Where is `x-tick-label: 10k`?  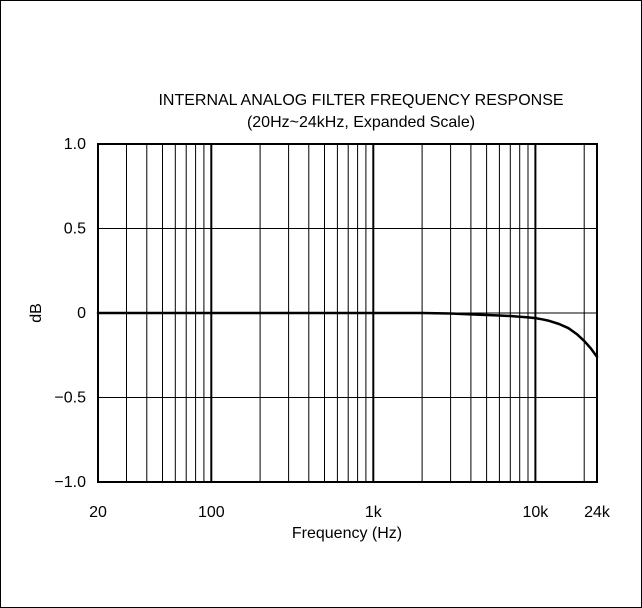
x-tick-label: 10k is located at coordinates (536, 512).